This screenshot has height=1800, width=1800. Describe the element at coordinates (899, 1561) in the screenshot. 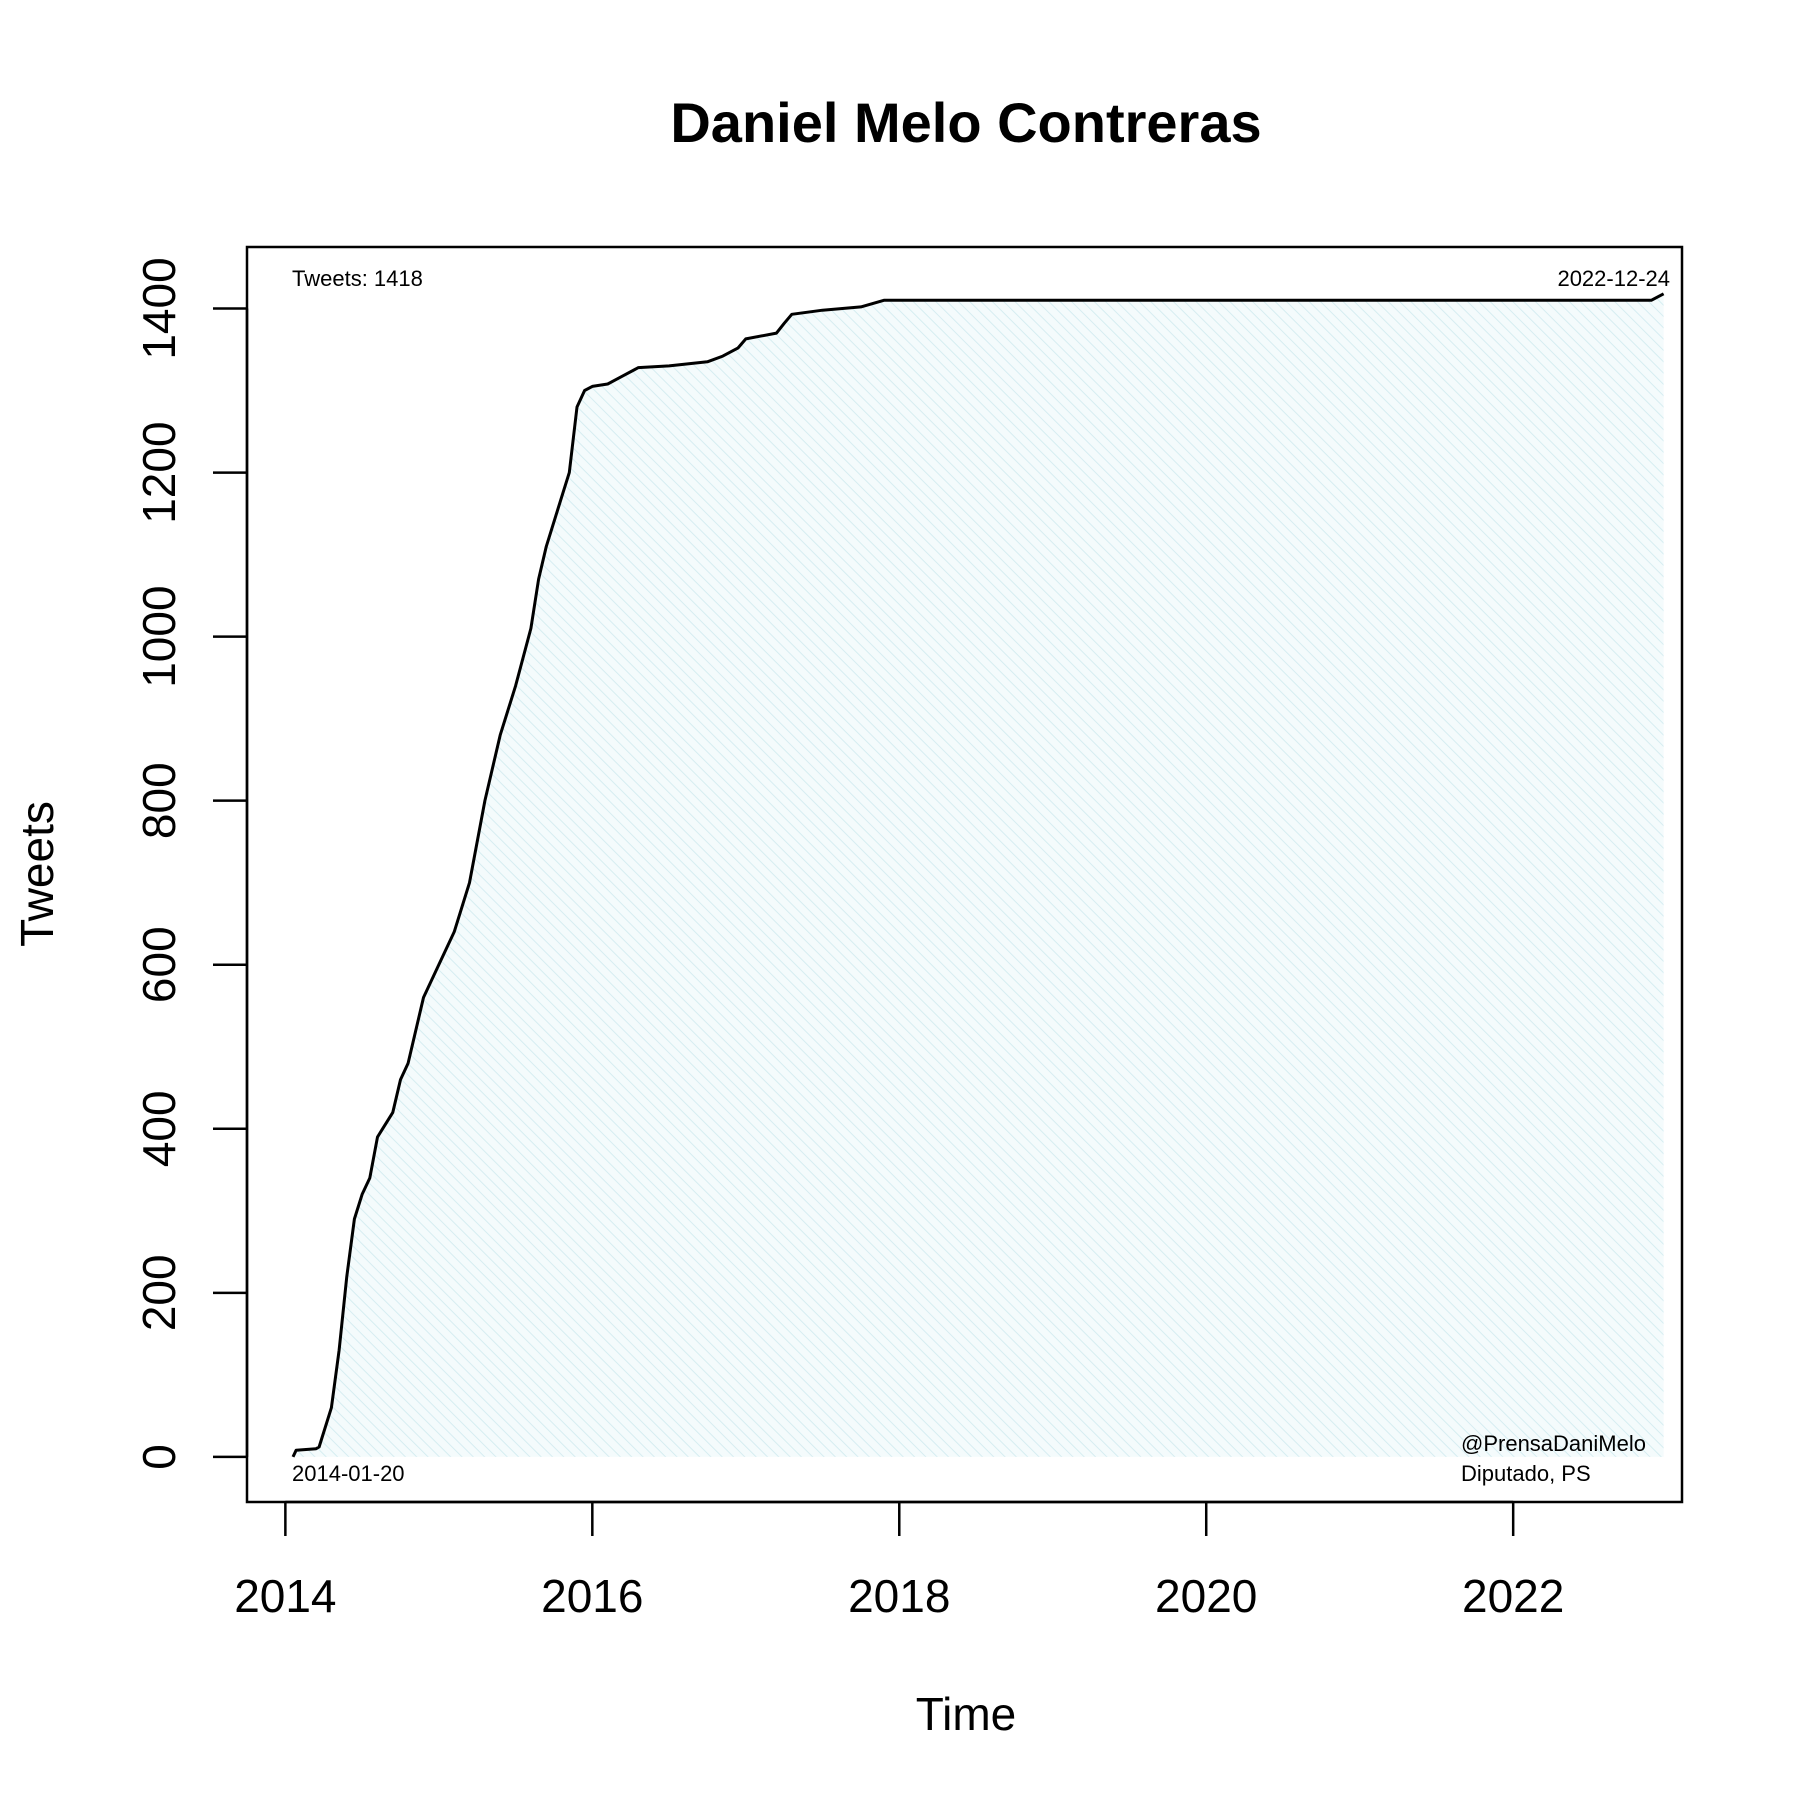

I see `x-axis: 2014 2016 2018 2020 2022` at that location.